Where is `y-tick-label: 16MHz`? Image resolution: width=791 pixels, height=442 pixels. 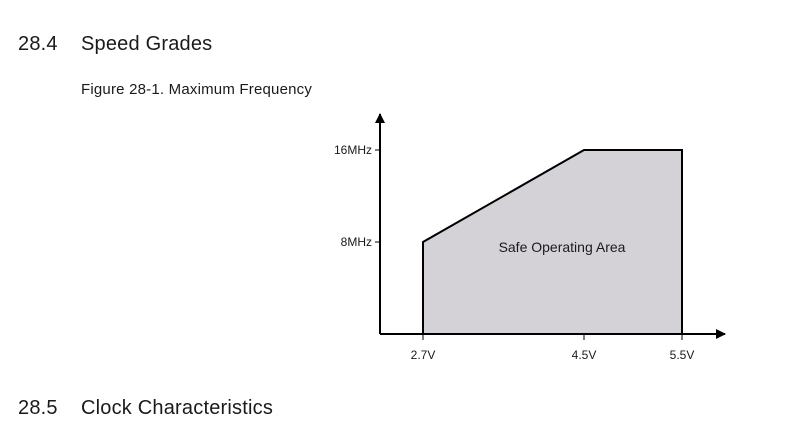
y-tick-label: 16MHz is located at coordinates (353, 150).